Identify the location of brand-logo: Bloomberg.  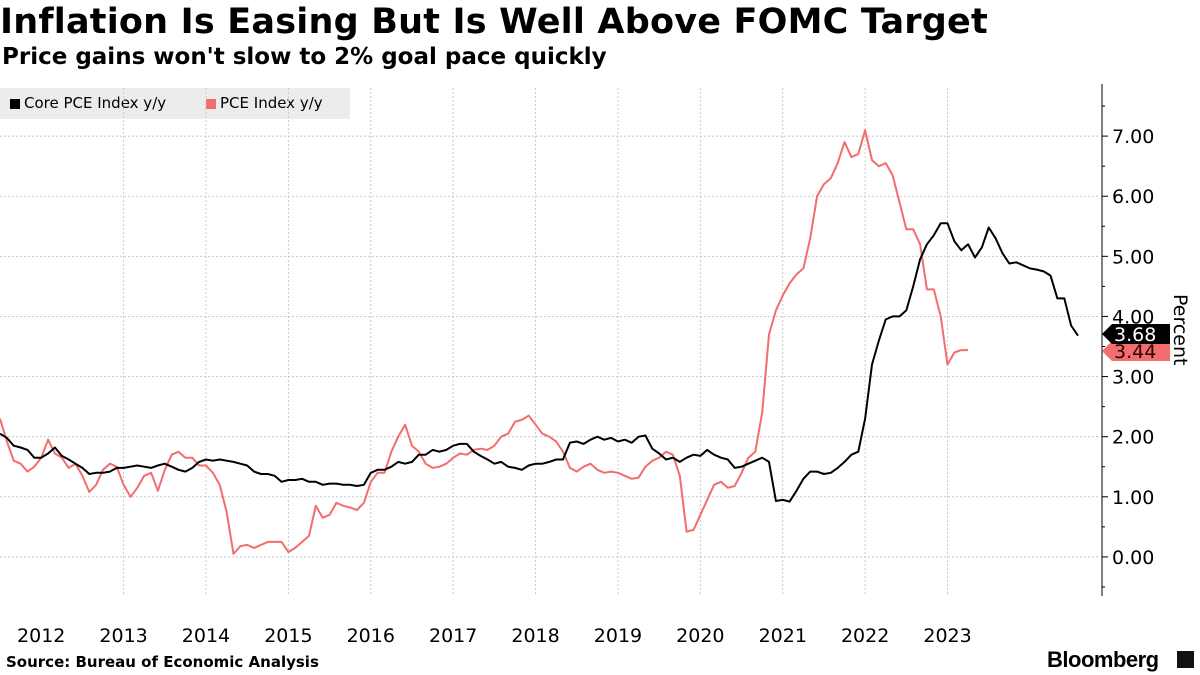
(1103, 659).